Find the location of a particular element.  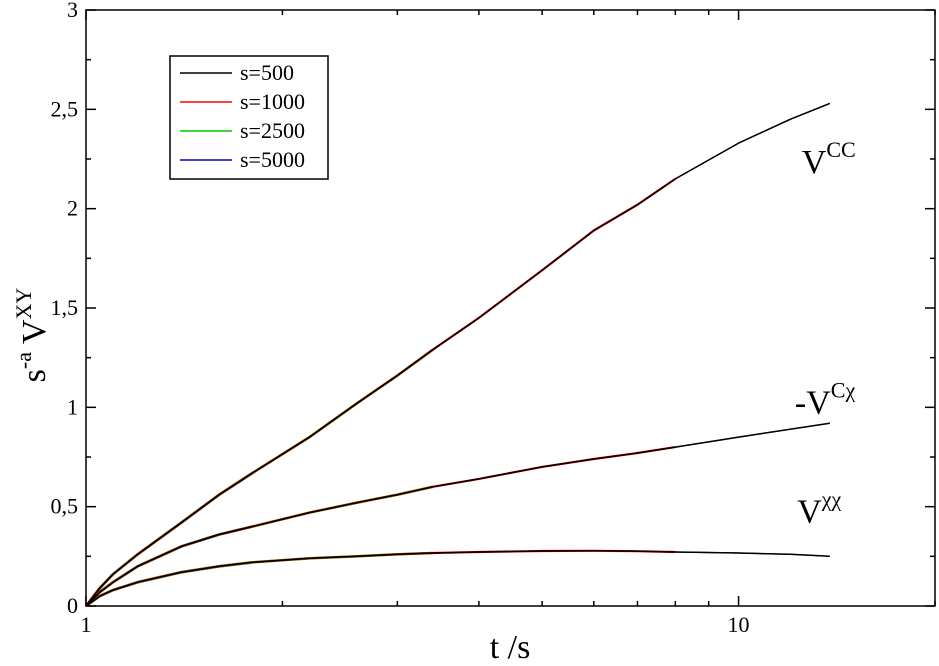

y-tick-label: 3 is located at coordinates (72, 11).